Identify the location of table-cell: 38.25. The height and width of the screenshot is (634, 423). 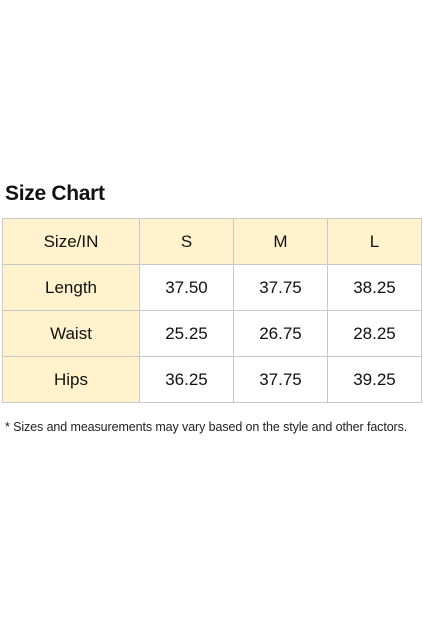
(374, 287).